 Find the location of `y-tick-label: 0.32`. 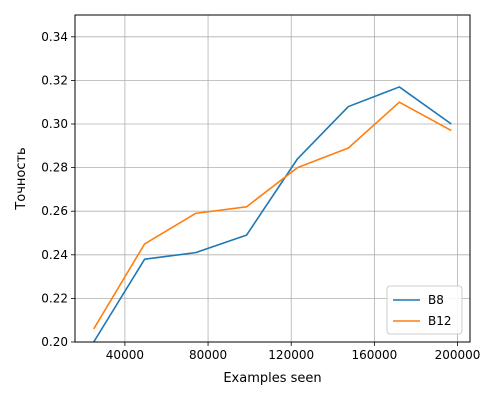

y-tick-label: 0.32 is located at coordinates (54, 80).